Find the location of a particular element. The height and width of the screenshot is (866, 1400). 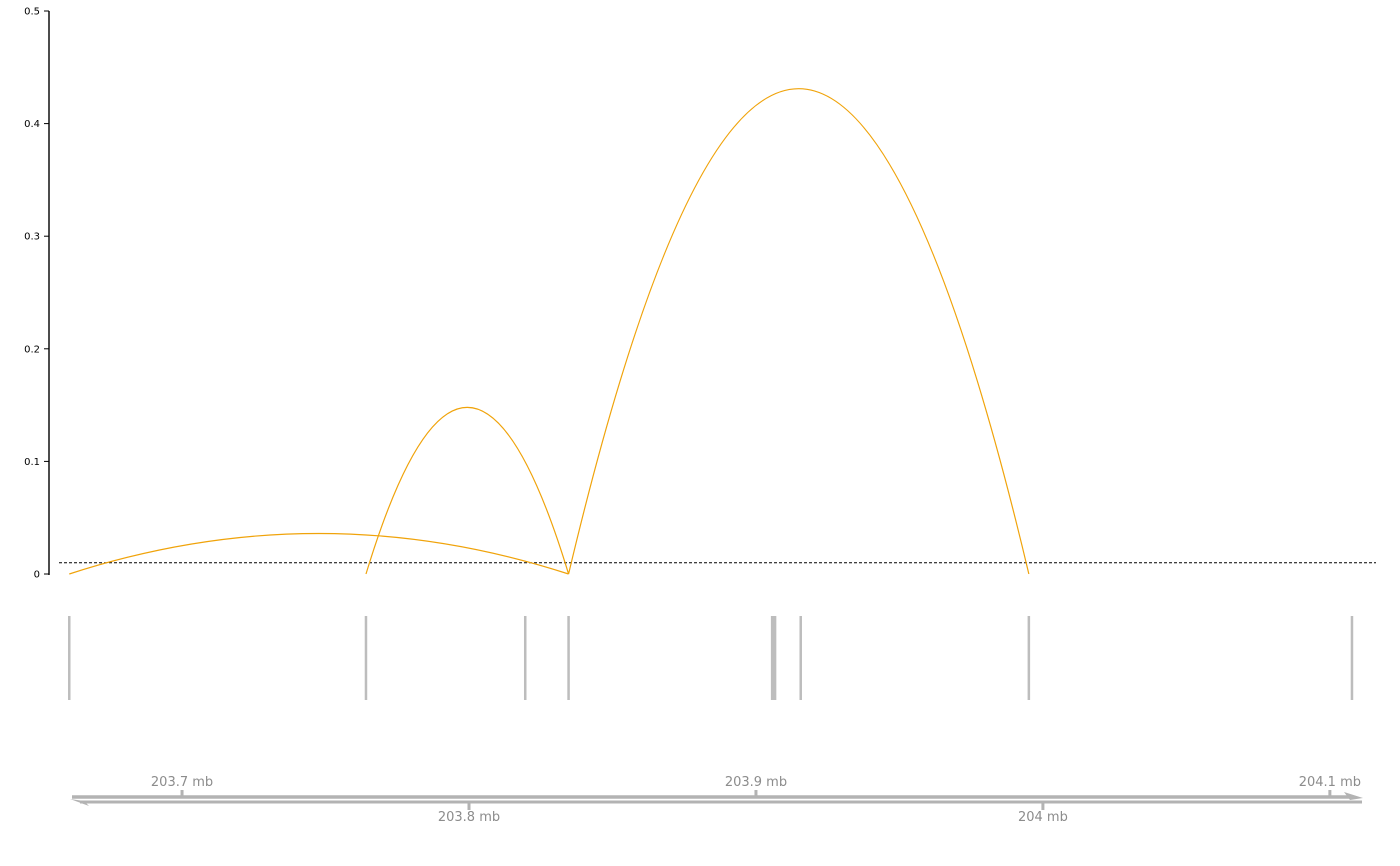

axis-arrow-left is located at coordinates (79, 802).